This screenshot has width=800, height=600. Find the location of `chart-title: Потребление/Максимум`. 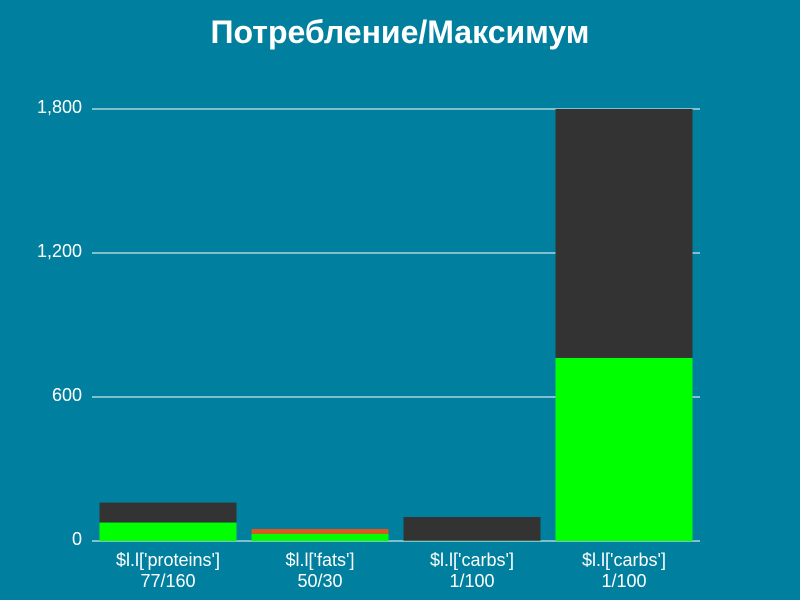

chart-title: Потребление/Максимум is located at coordinates (400, 32).